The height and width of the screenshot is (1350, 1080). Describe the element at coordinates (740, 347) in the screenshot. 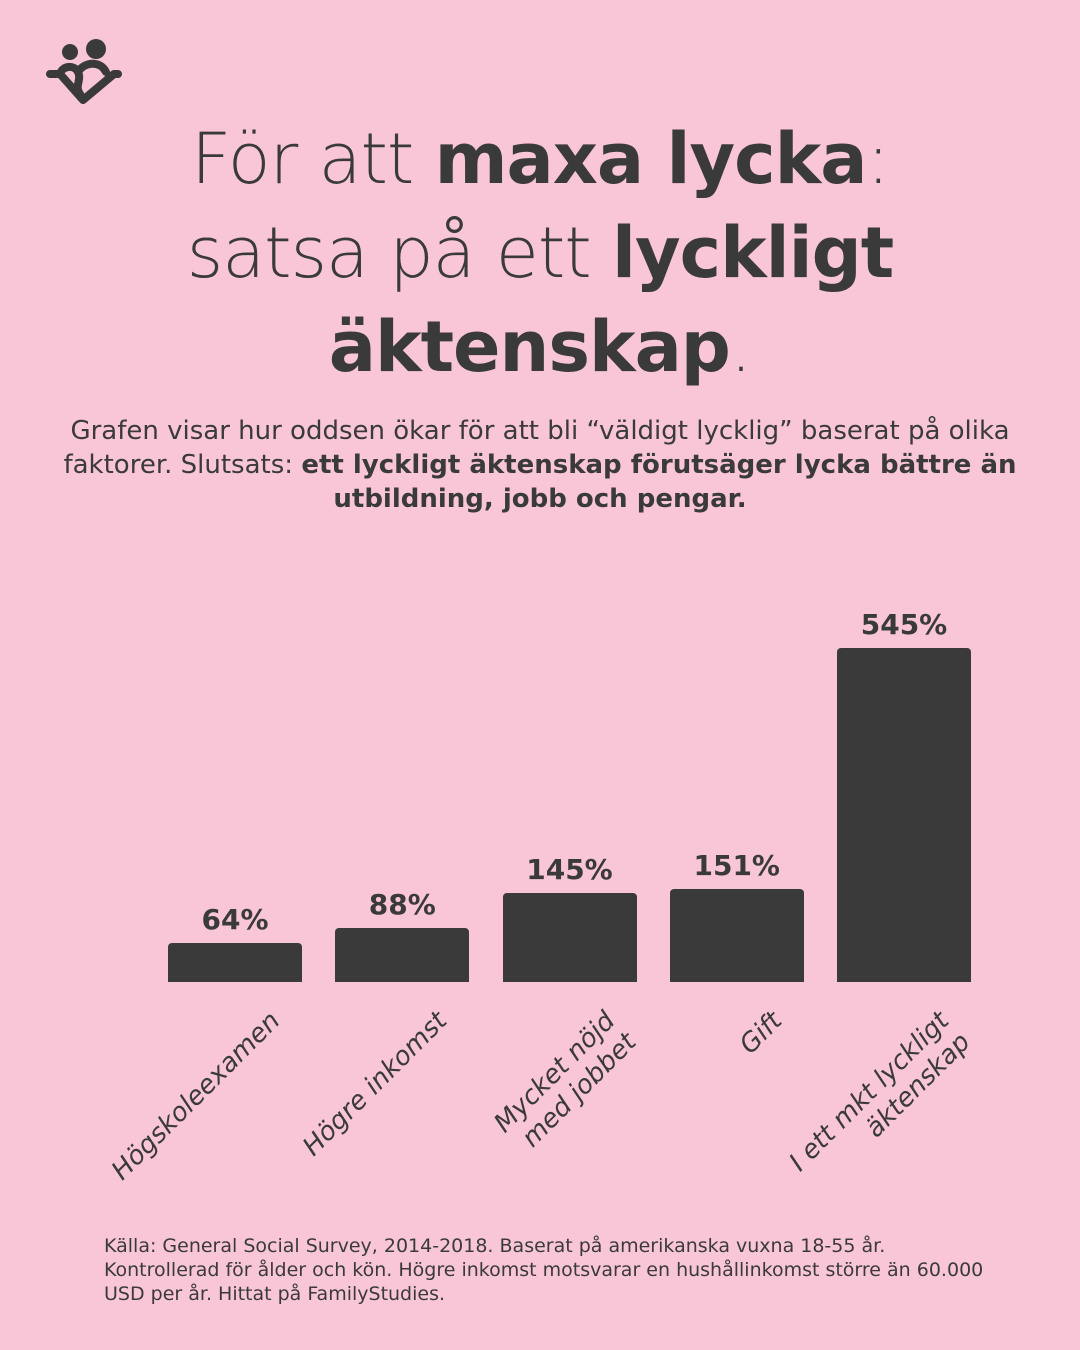

I see `title-text: .` at that location.